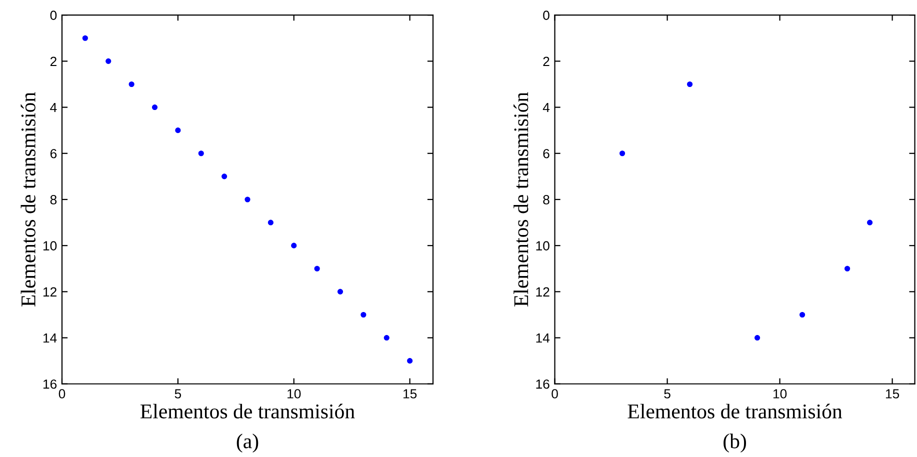  What do you see at coordinates (735, 443) in the screenshot?
I see `text: (b)` at bounding box center [735, 443].